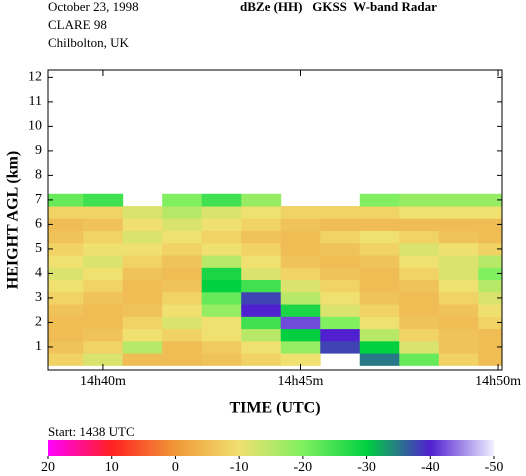 The height and width of the screenshot is (476, 526). I want to click on colorbar-tick-label: -40, so click(430, 467).